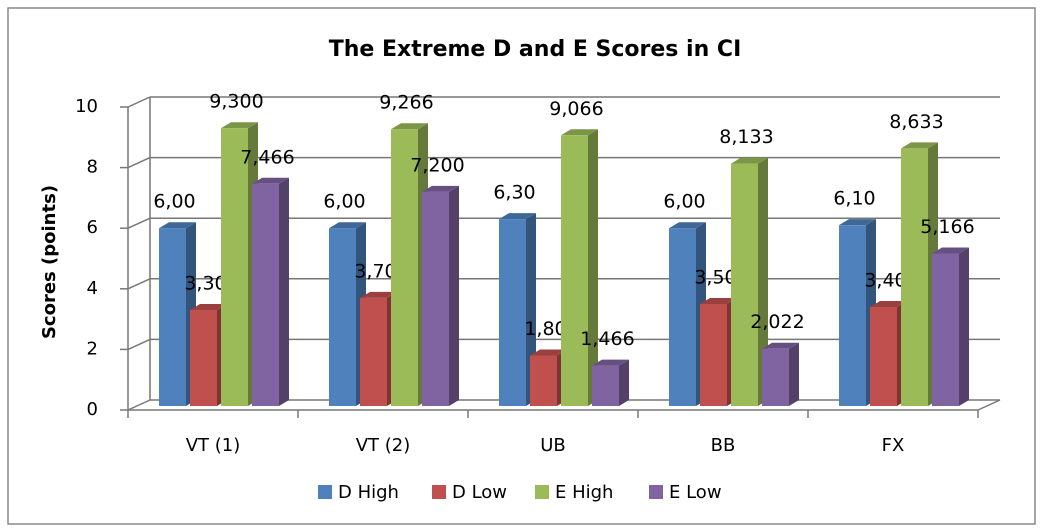  What do you see at coordinates (715, 277) in the screenshot?
I see `data-label: 3,50` at bounding box center [715, 277].